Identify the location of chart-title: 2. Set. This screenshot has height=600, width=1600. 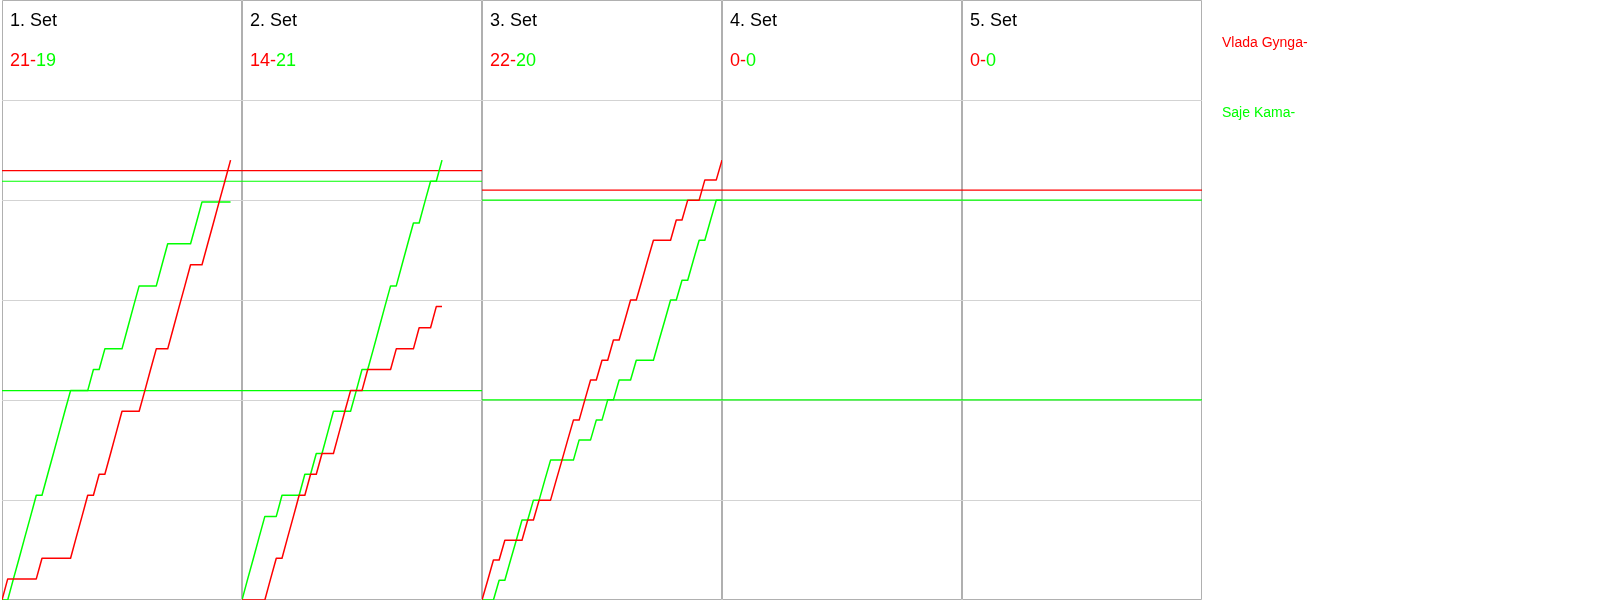
(274, 20).